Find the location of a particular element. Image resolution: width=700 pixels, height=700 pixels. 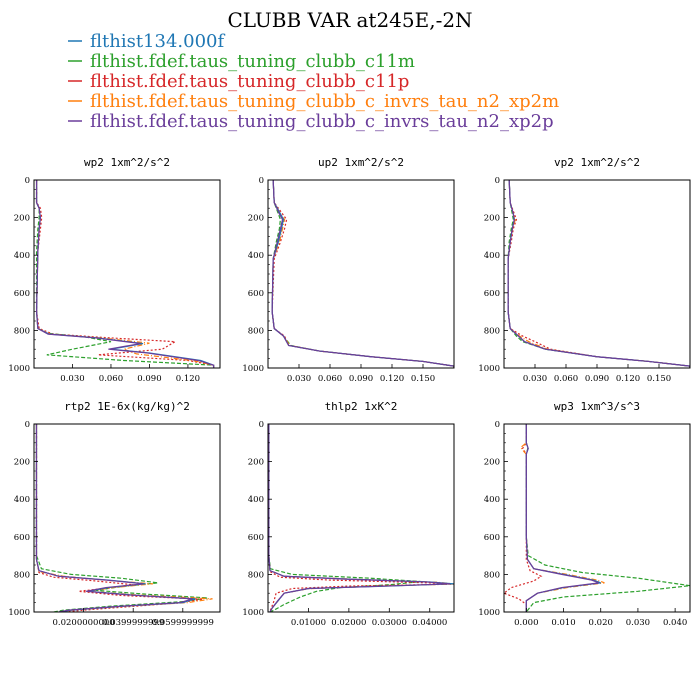

x-tick-label: 0.01000 is located at coordinates (308, 623).